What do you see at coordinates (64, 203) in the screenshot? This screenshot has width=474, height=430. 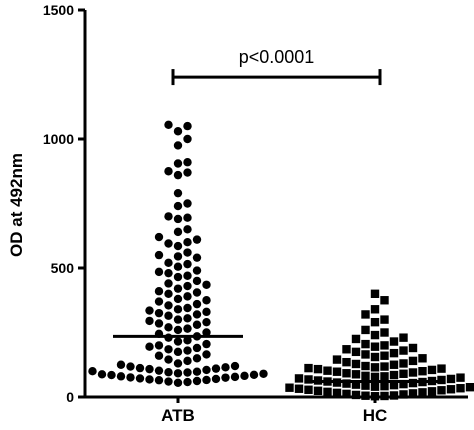 I see `y-ticks: 0 500 1000 1500` at bounding box center [64, 203].